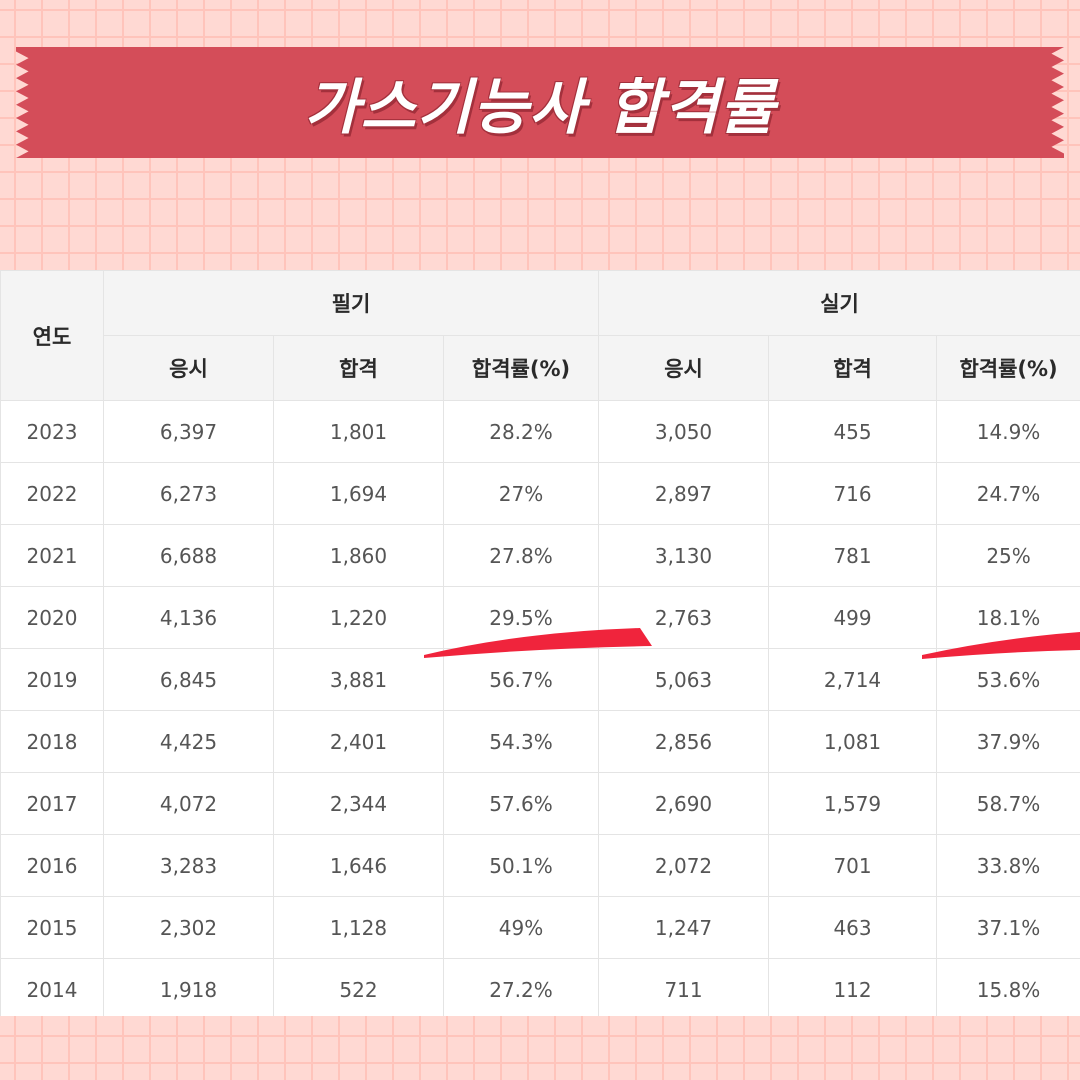 Image resolution: width=1080 pixels, height=1080 pixels. I want to click on practical-applicants-cell: 5,063, so click(684, 679).